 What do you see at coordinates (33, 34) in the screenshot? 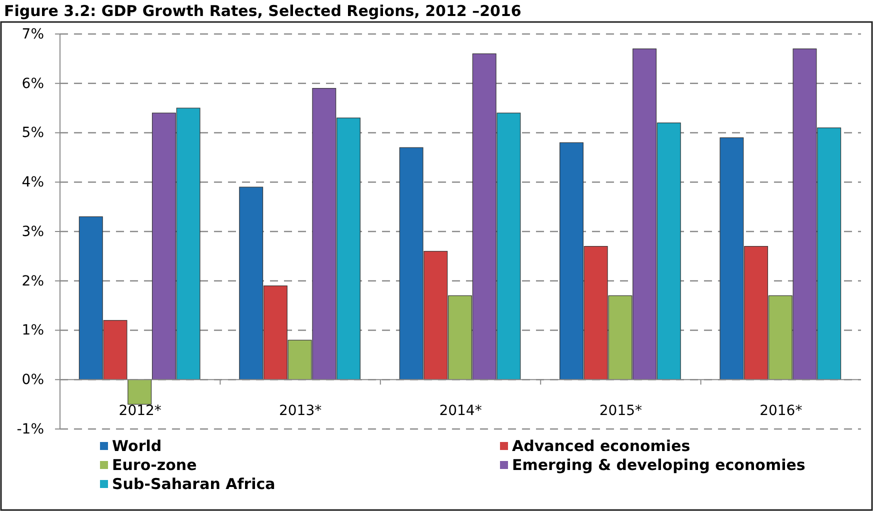
I see `y-tick-label: 7%` at bounding box center [33, 34].